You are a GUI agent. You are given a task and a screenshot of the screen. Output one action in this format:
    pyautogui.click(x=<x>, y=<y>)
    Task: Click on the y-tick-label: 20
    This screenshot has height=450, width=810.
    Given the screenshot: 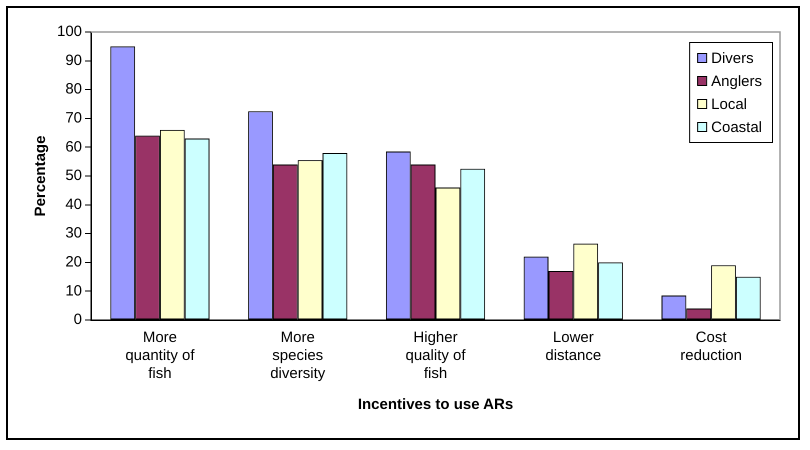 What is the action you would take?
    pyautogui.click(x=73, y=262)
    